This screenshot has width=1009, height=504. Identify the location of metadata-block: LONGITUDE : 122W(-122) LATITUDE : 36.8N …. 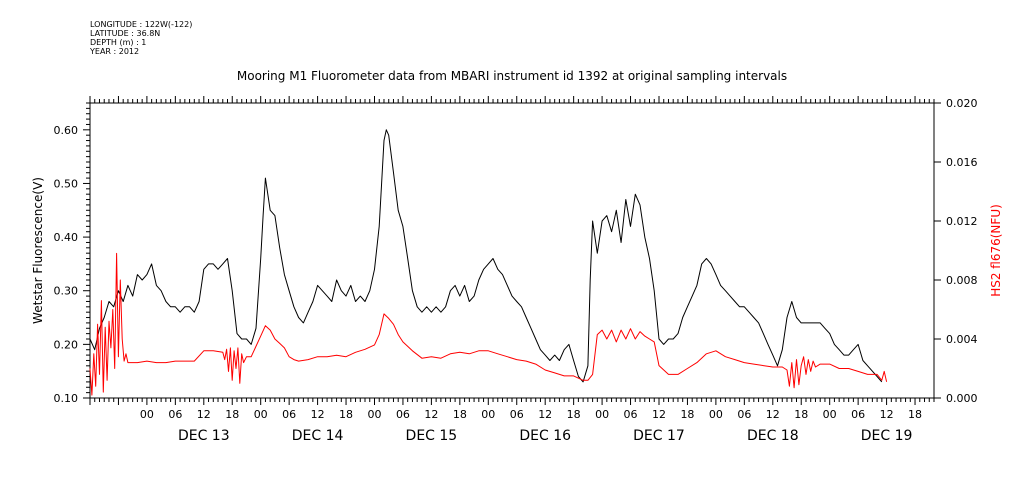
(141, 38).